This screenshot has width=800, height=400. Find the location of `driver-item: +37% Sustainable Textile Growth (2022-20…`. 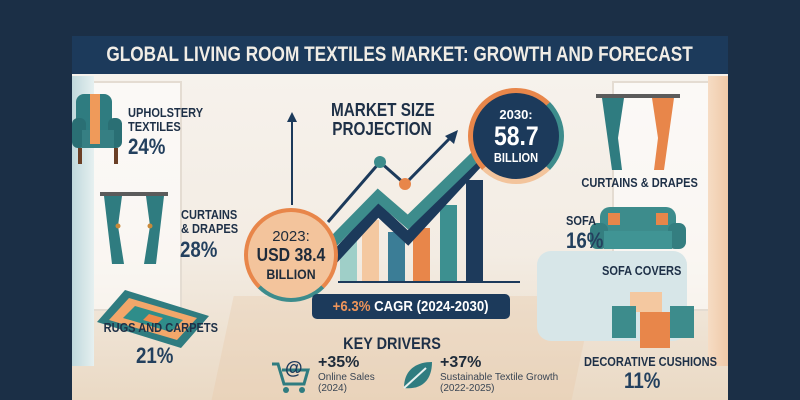

driver-item: +37% Sustainable Textile Growth (2022-20… is located at coordinates (499, 374).